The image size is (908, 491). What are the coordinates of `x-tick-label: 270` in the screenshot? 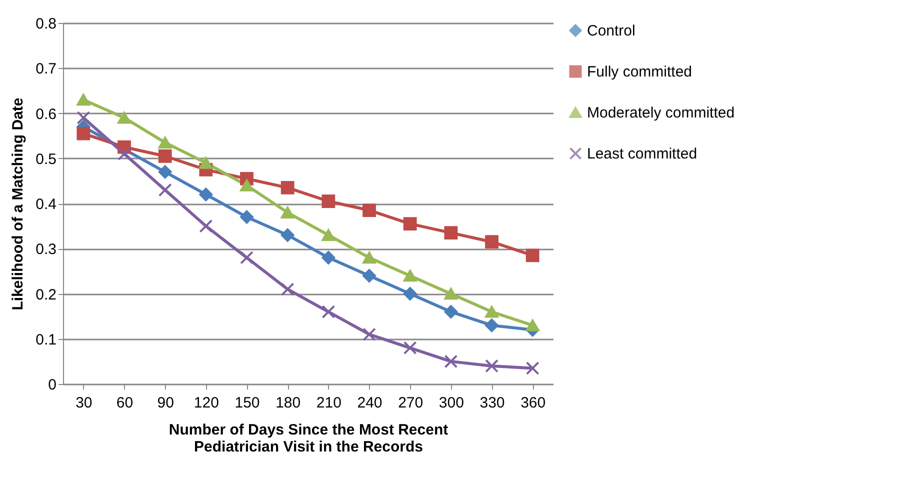 It's located at (411, 403).